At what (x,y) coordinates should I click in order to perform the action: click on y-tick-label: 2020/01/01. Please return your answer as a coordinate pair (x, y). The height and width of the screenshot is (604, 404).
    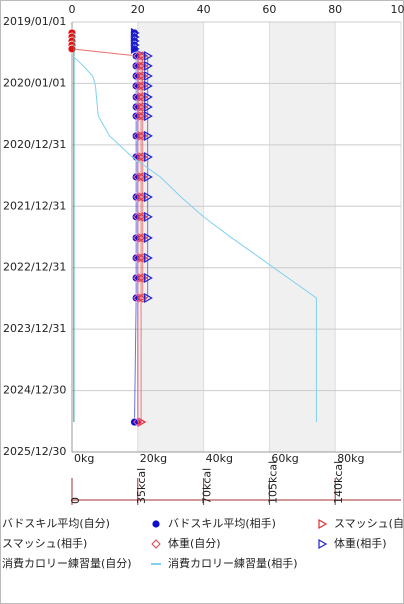
    Looking at the image, I should click on (34, 82).